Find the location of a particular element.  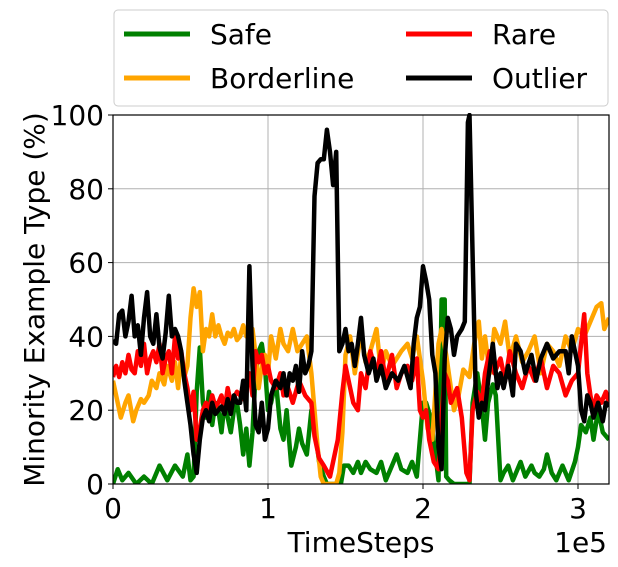

x-tick-label: 3 is located at coordinates (578, 508).